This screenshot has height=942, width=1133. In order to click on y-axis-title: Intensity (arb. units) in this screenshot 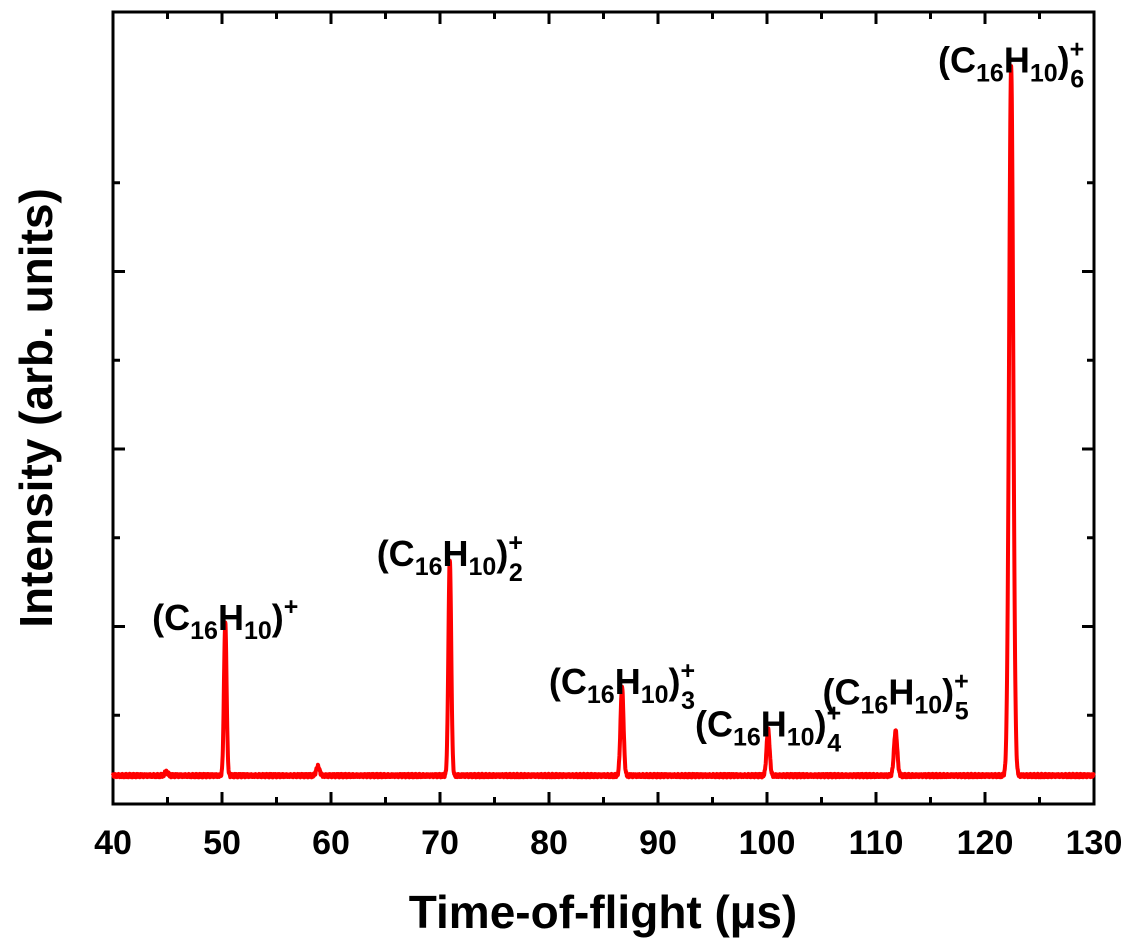, I will do `click(36, 408)`.